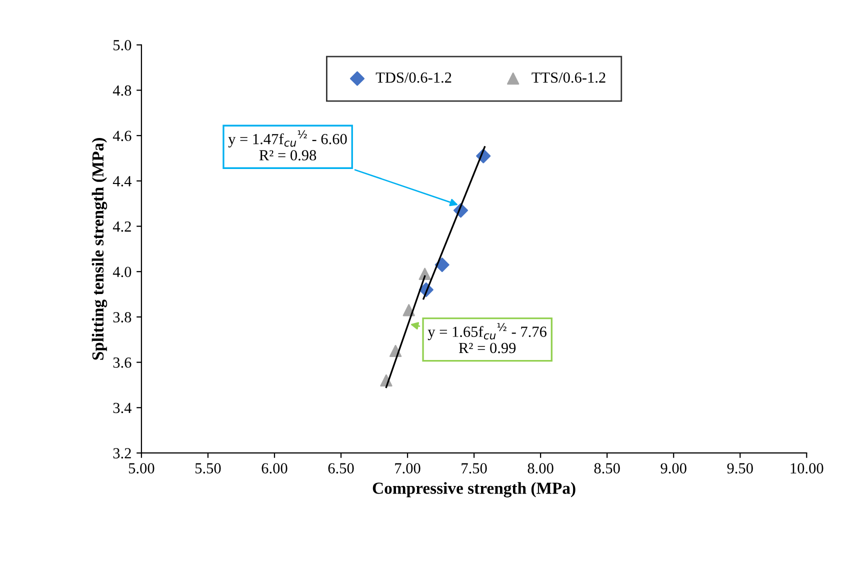 This screenshot has width=842, height=583. Describe the element at coordinates (121, 226) in the screenshot. I see `y-tick-label: 4.2` at that location.